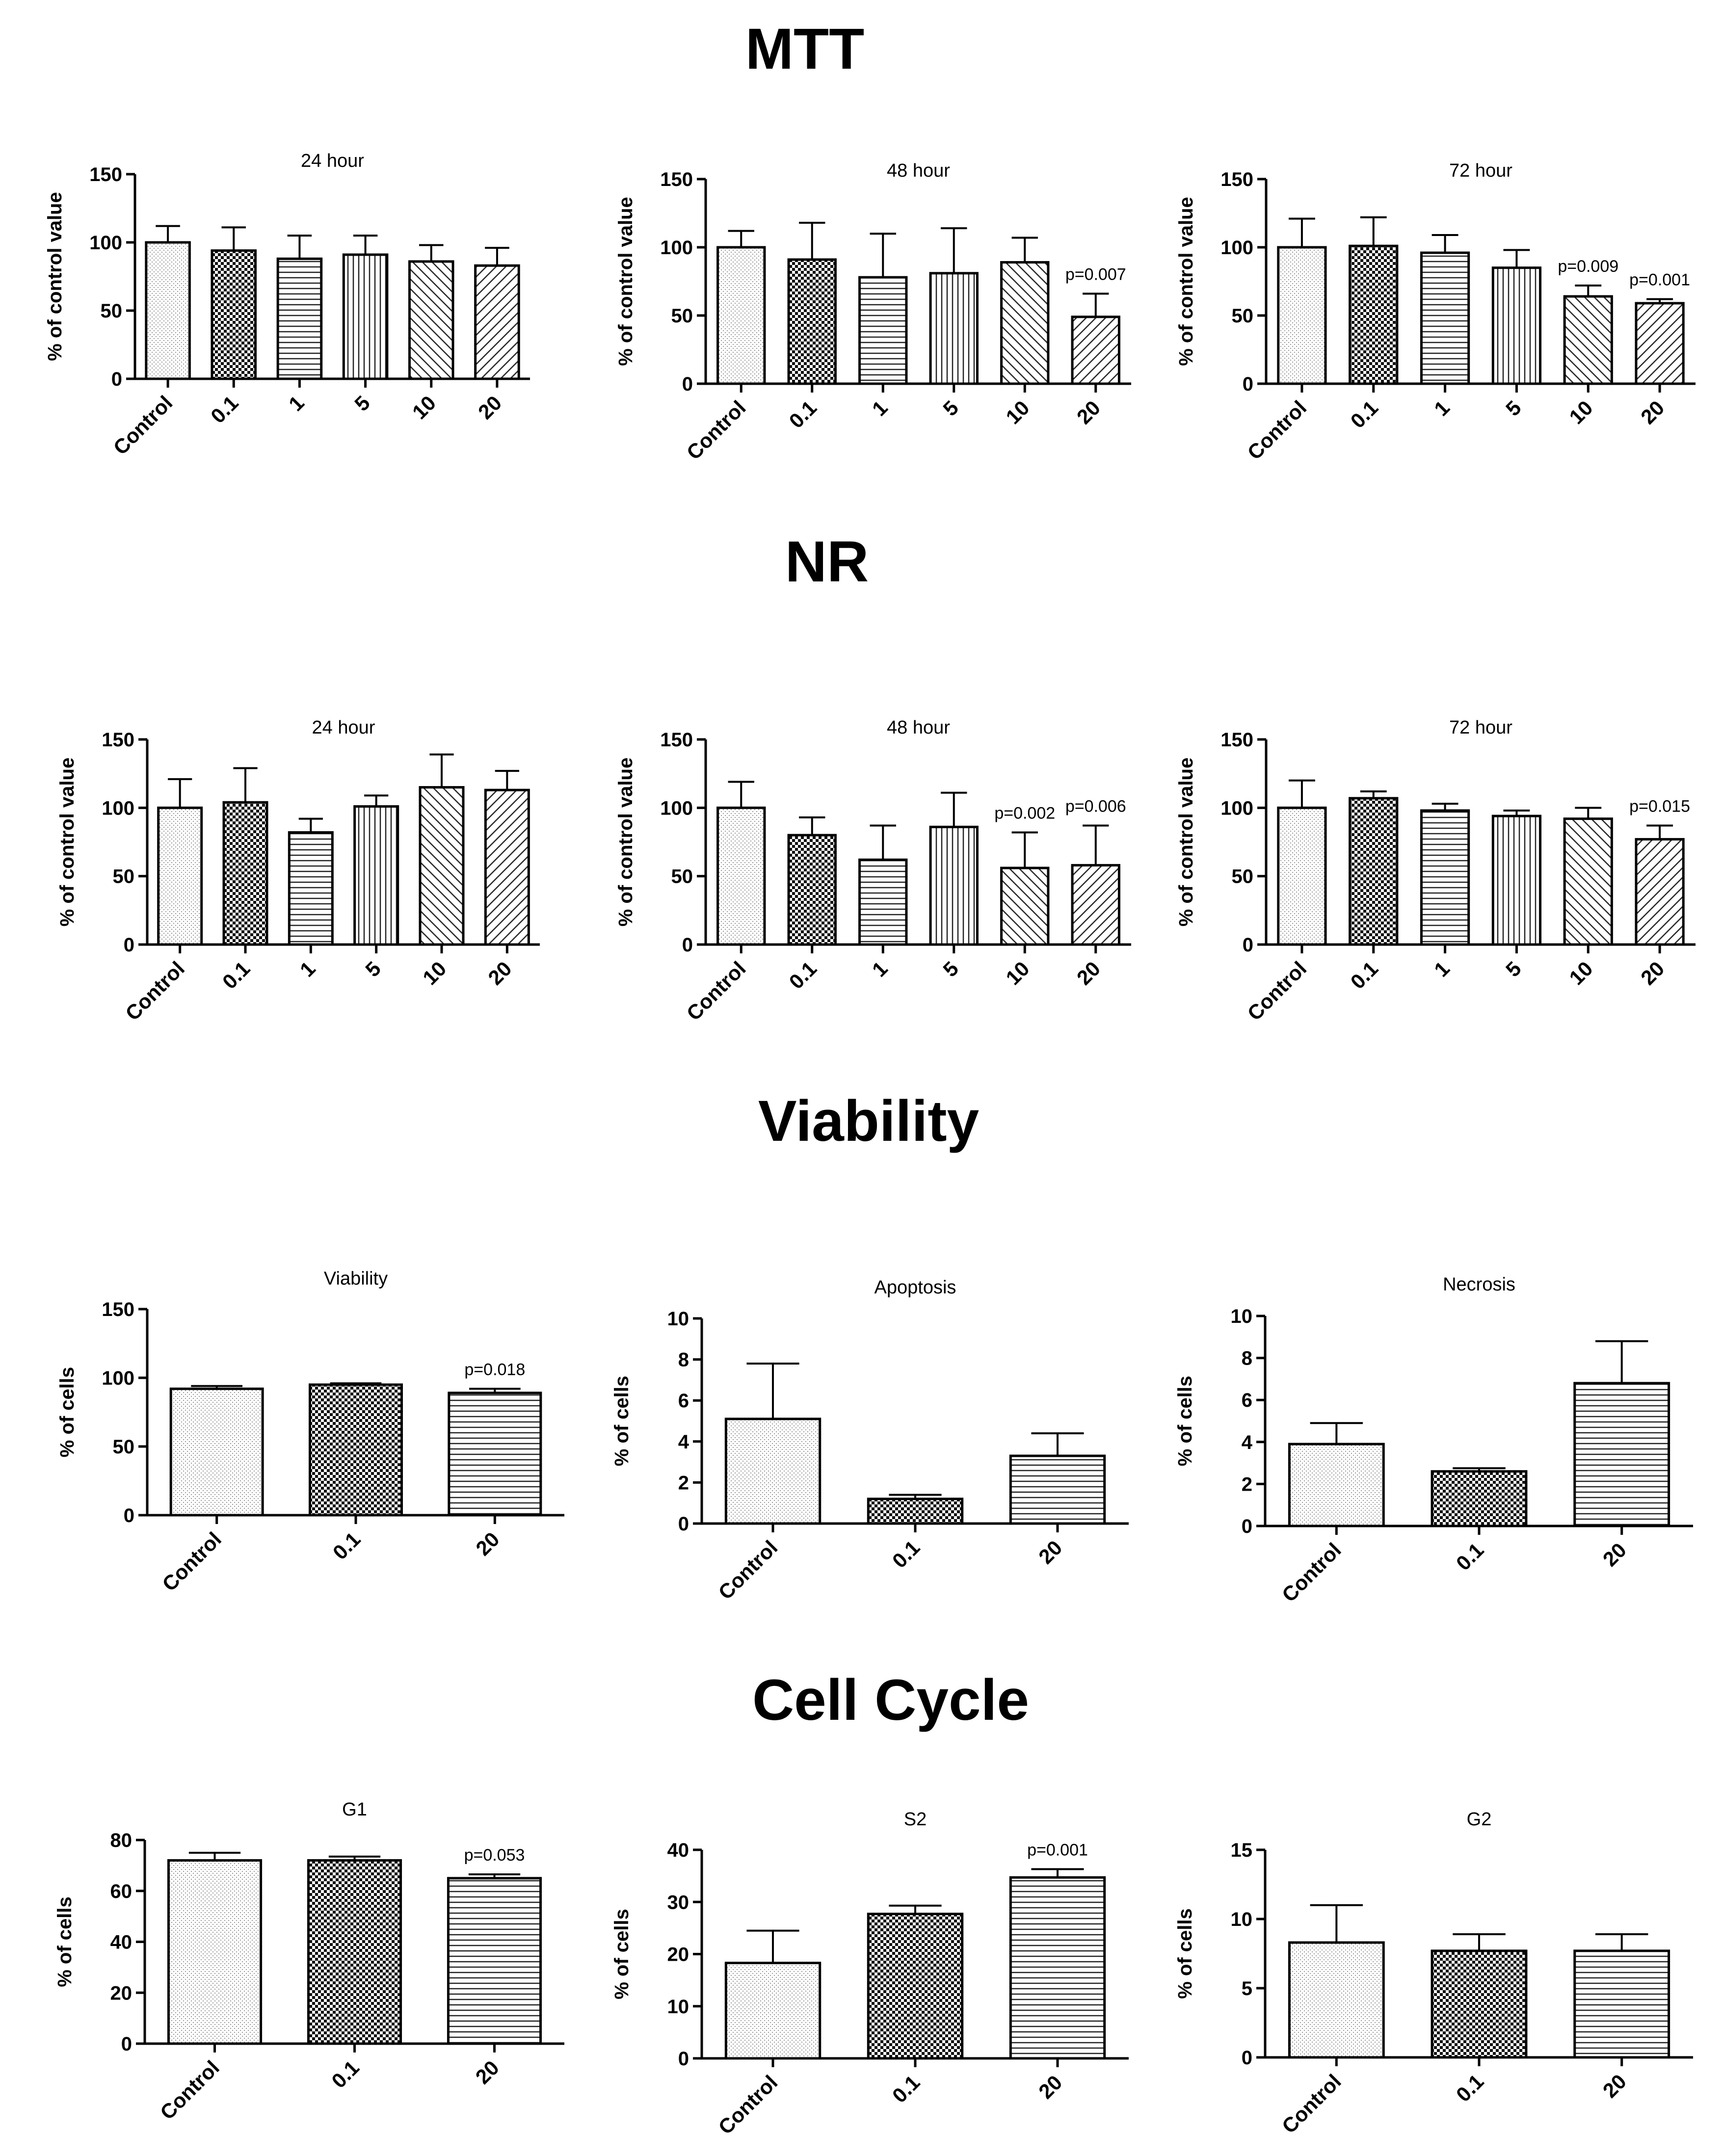  What do you see at coordinates (121, 1840) in the screenshot?
I see `y-tick-label: 80` at bounding box center [121, 1840].